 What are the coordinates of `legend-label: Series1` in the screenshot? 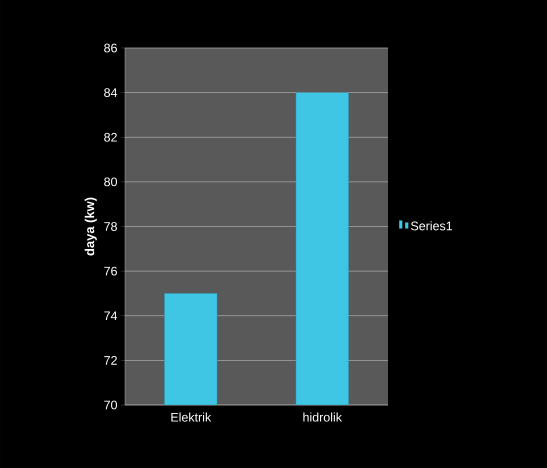 It's located at (431, 225).